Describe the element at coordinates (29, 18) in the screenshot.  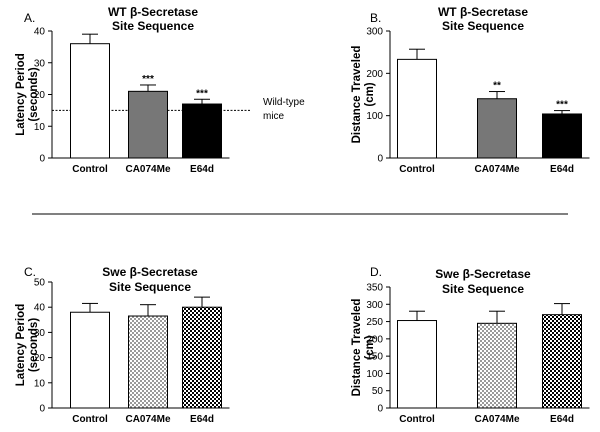
I see `panel-label: A.` at that location.